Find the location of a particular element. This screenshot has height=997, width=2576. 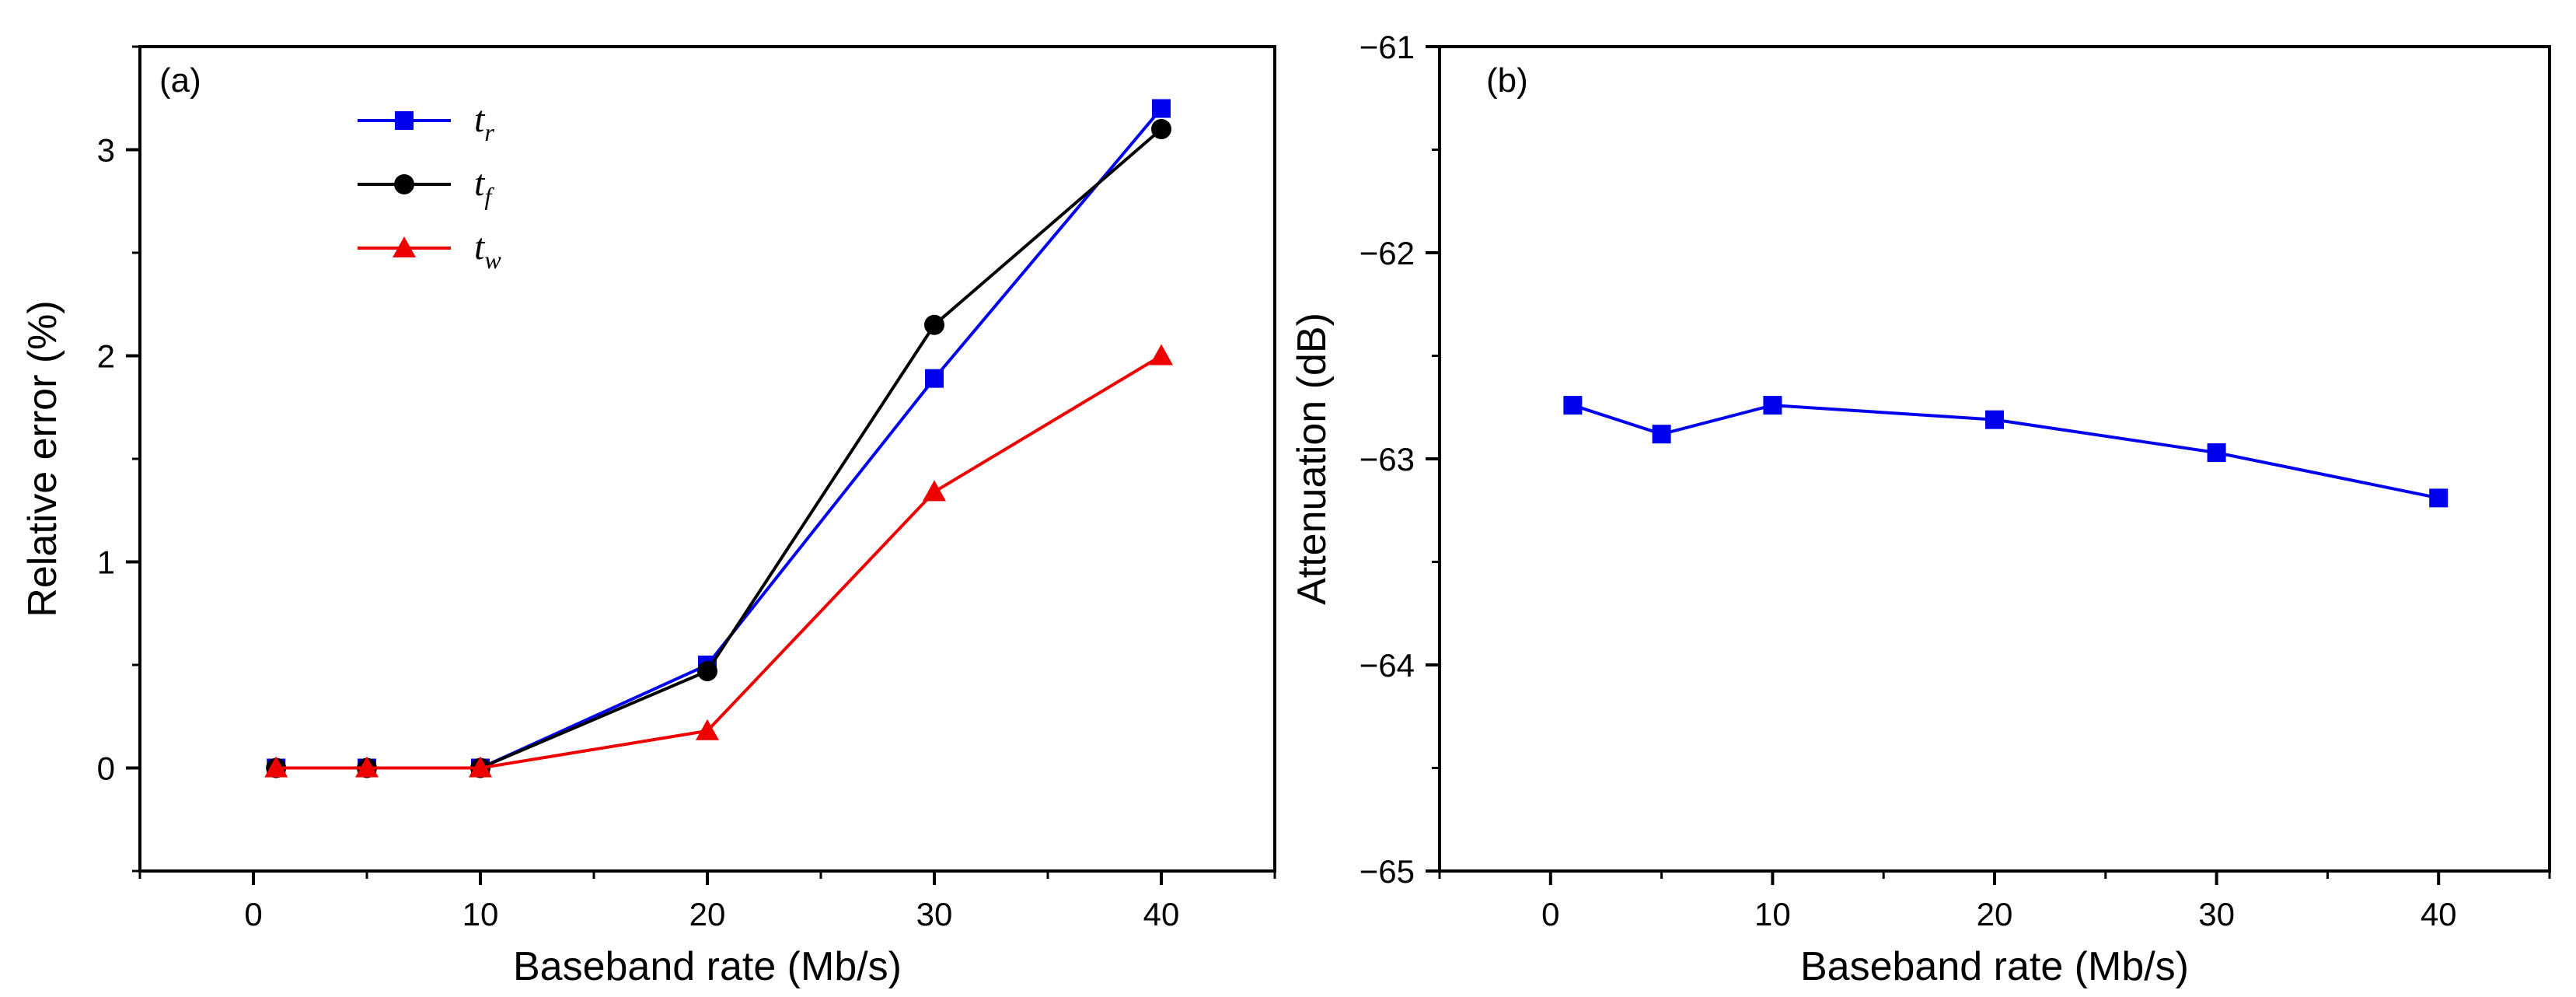

legend-subscript: f is located at coordinates (489, 196).